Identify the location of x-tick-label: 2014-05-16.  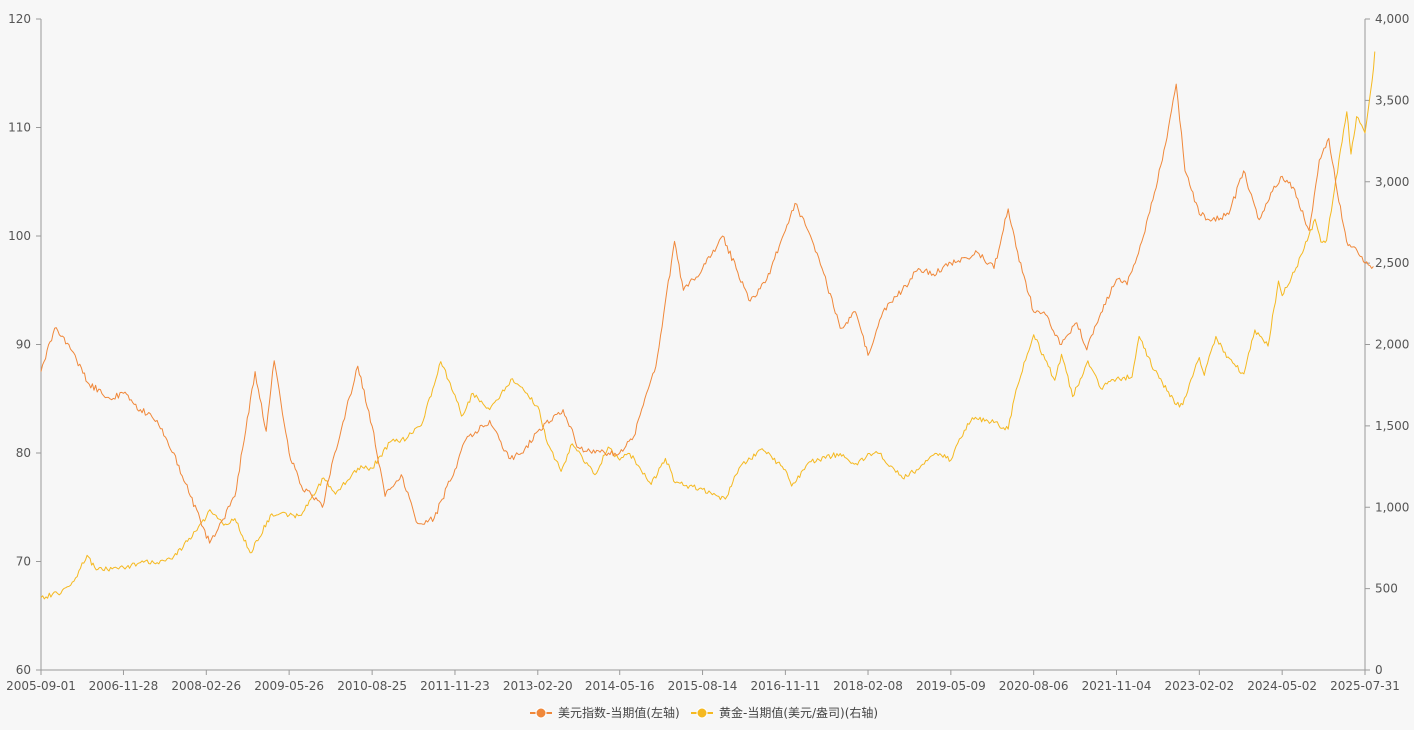
(620, 686).